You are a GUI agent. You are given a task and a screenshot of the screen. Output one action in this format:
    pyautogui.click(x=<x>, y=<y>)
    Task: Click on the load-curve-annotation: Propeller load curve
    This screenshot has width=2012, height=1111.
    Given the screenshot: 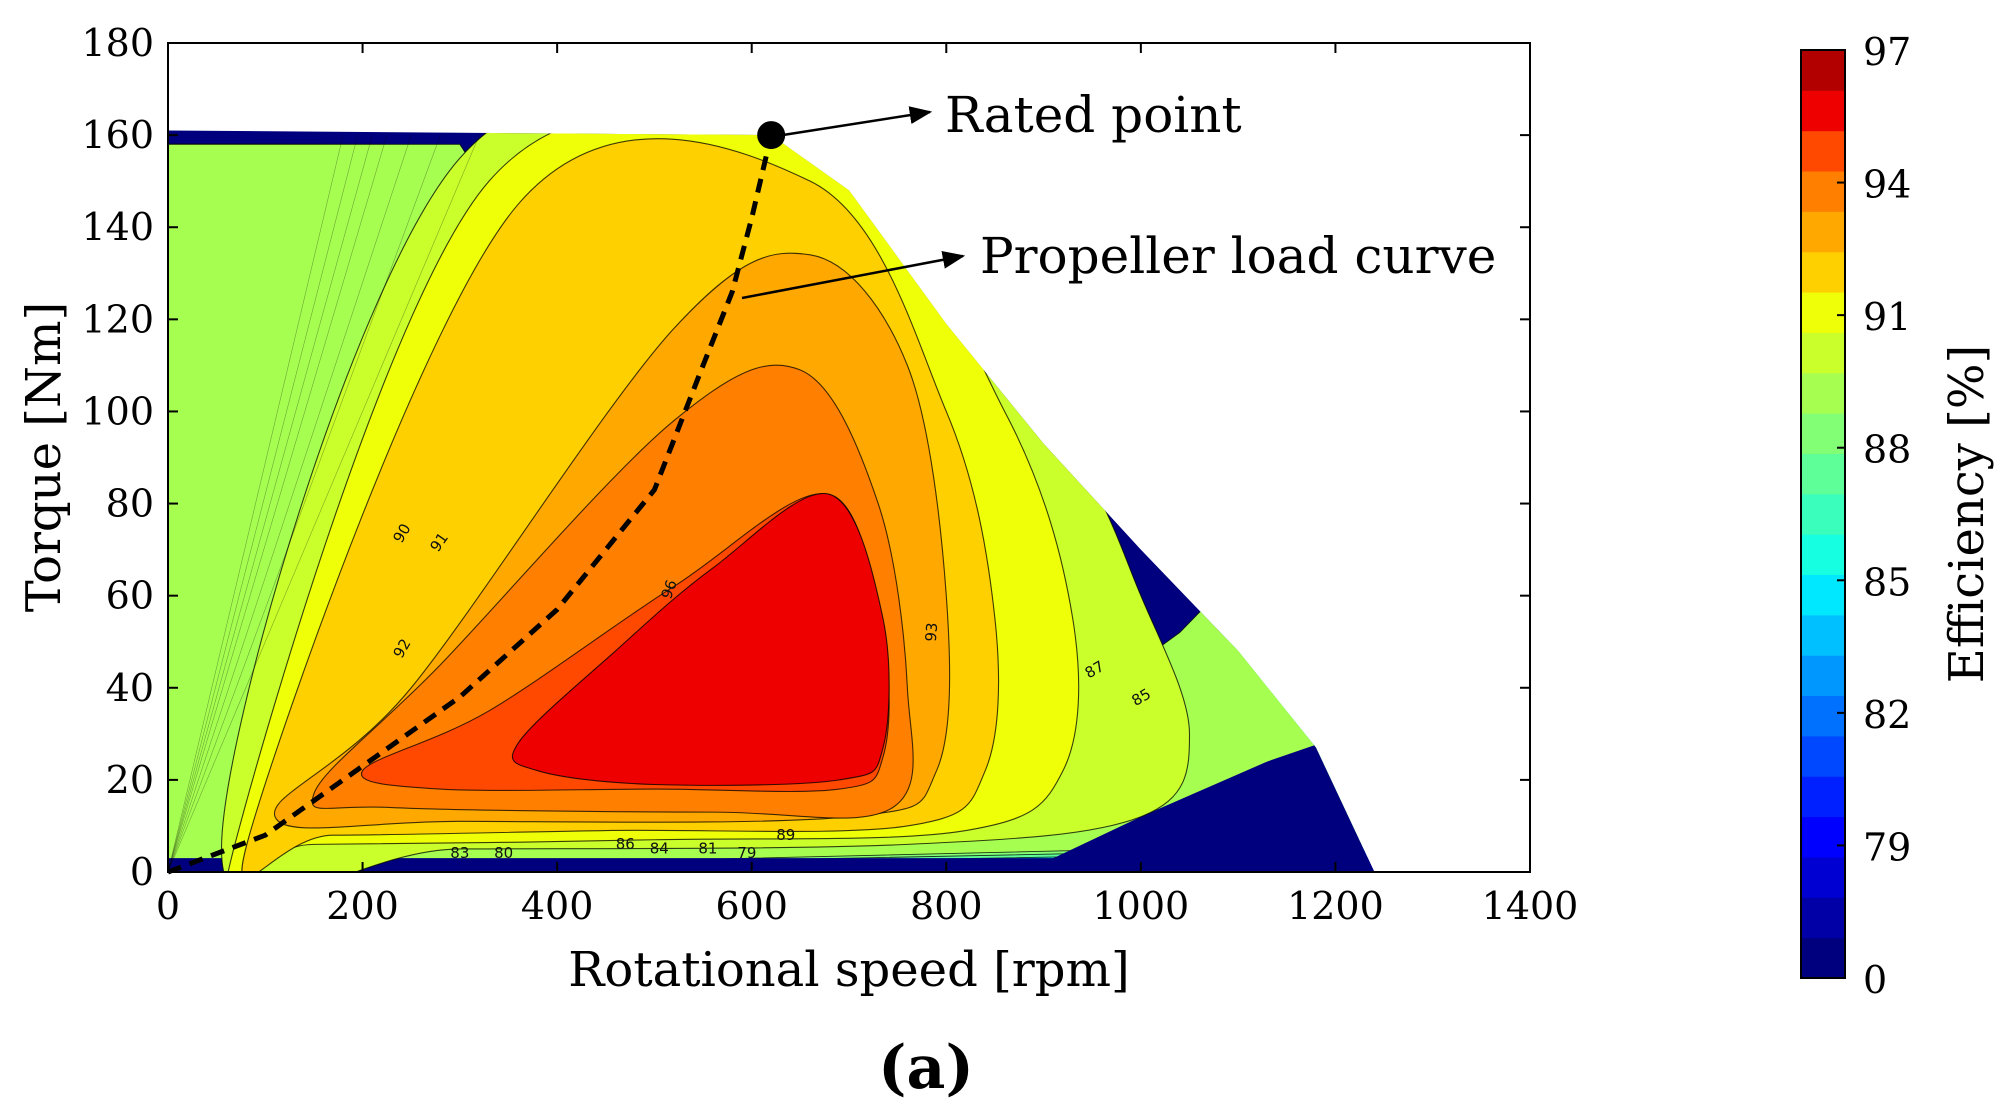 What is the action you would take?
    pyautogui.click(x=1238, y=256)
    